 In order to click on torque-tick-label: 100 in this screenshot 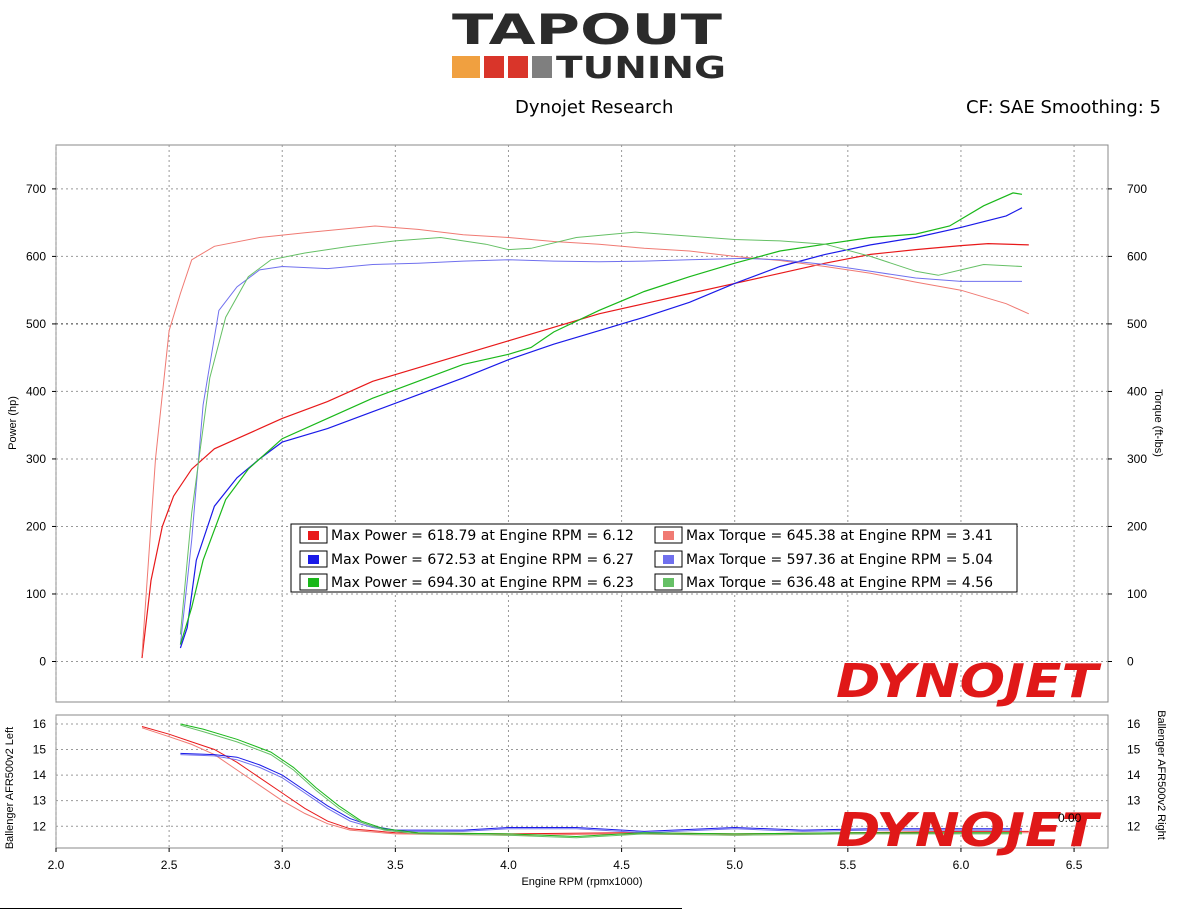, I will do `click(1137, 594)`.